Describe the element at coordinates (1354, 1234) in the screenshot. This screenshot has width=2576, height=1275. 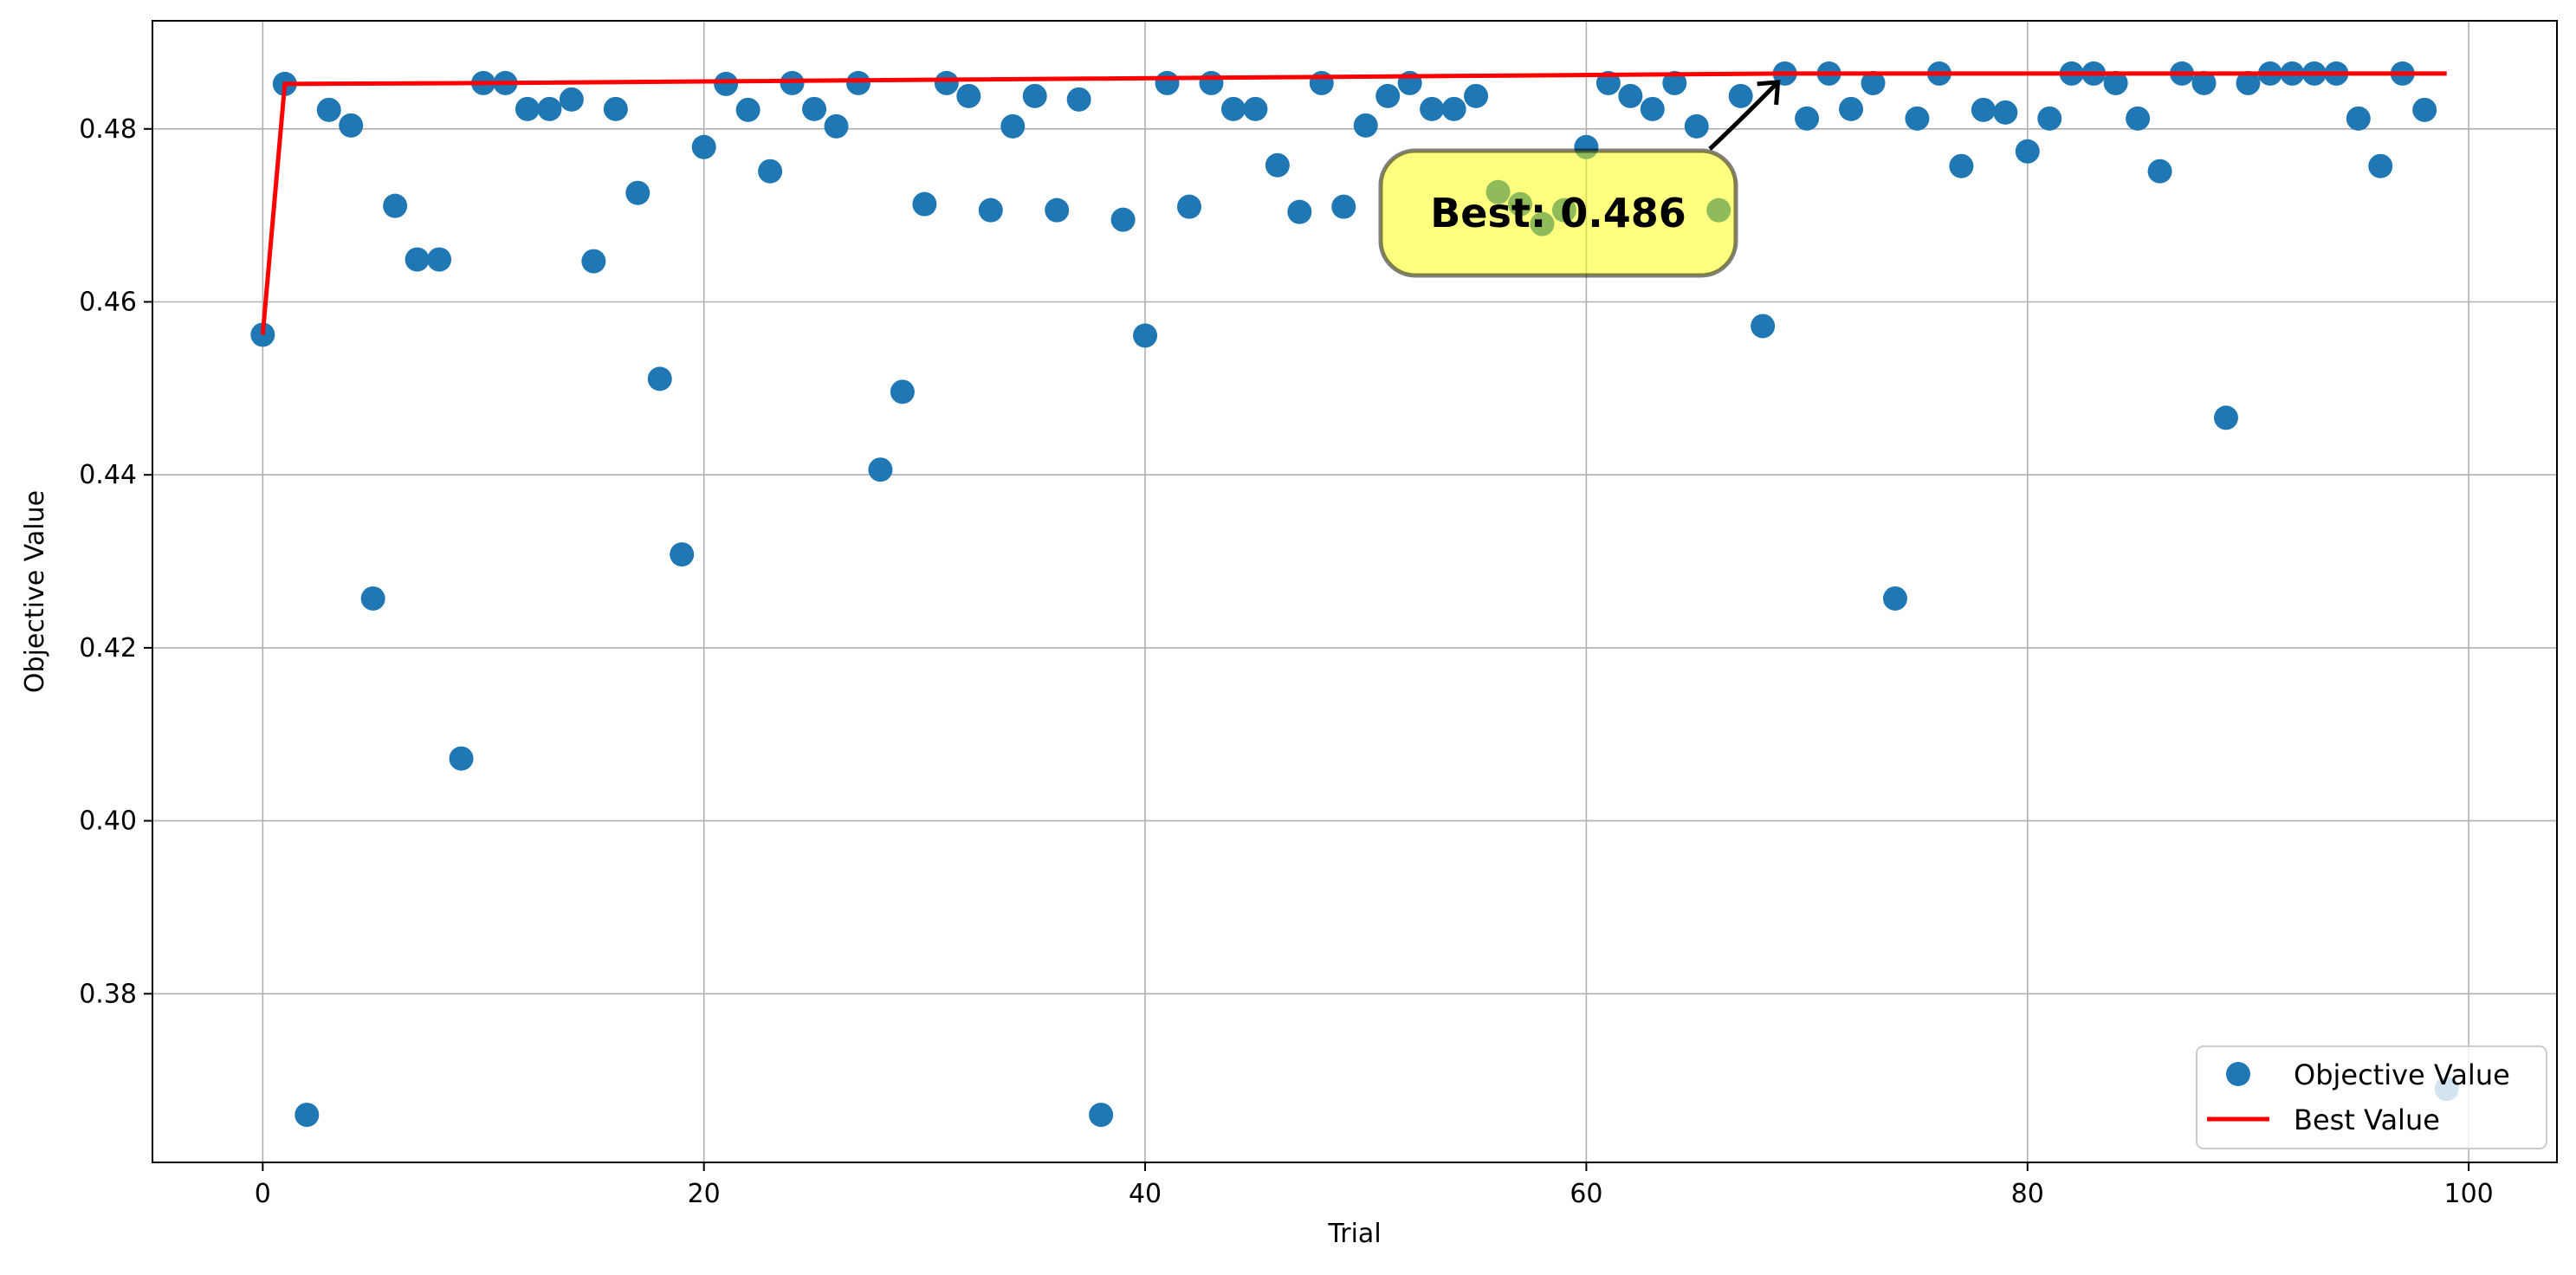
I see `x-axis-label: Trial` at that location.